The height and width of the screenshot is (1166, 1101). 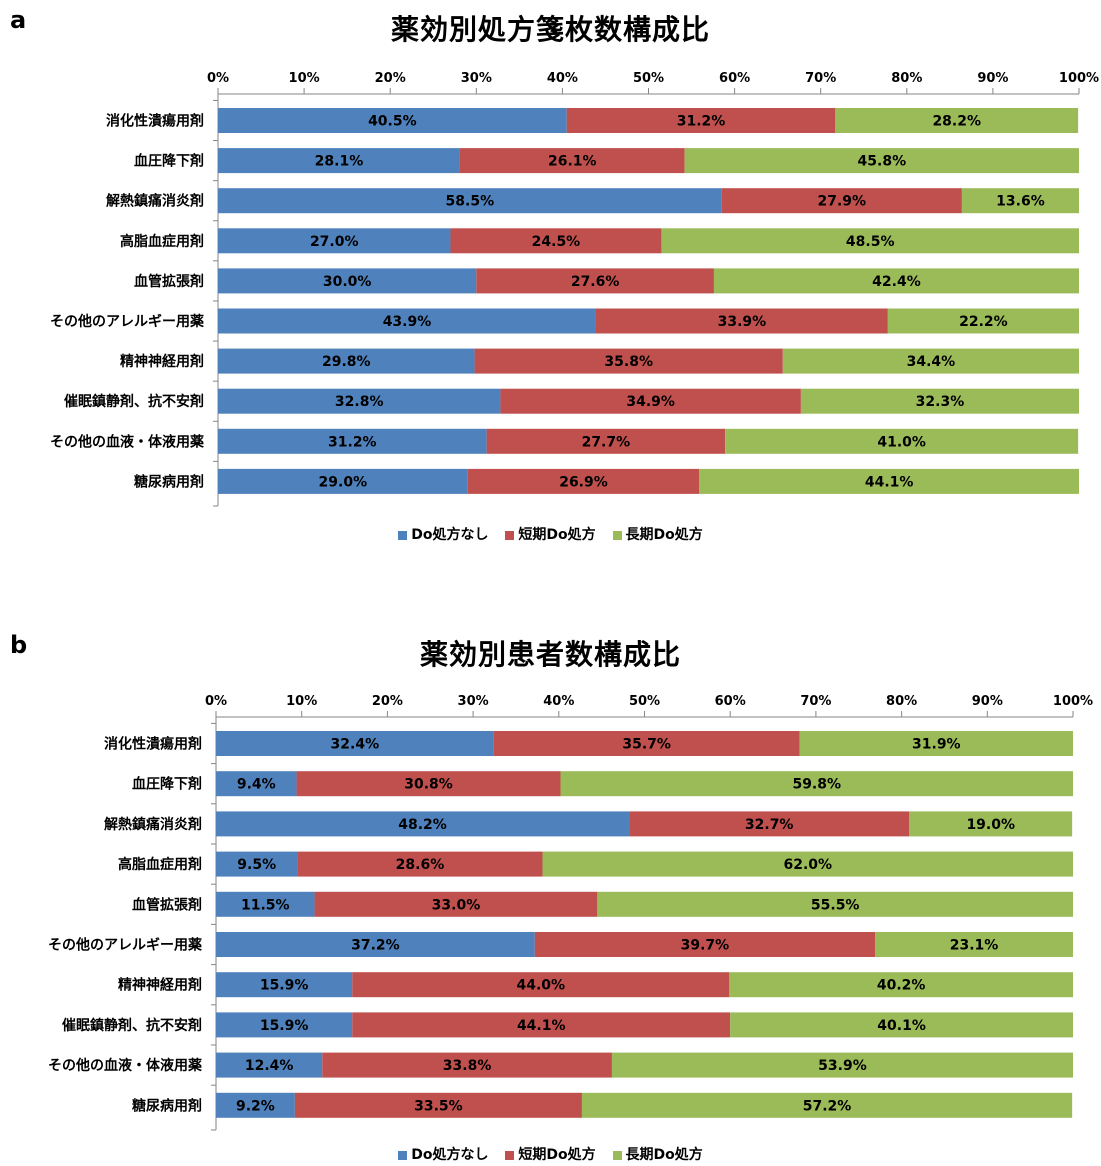 I want to click on data-label: 45.8%, so click(x=882, y=162).